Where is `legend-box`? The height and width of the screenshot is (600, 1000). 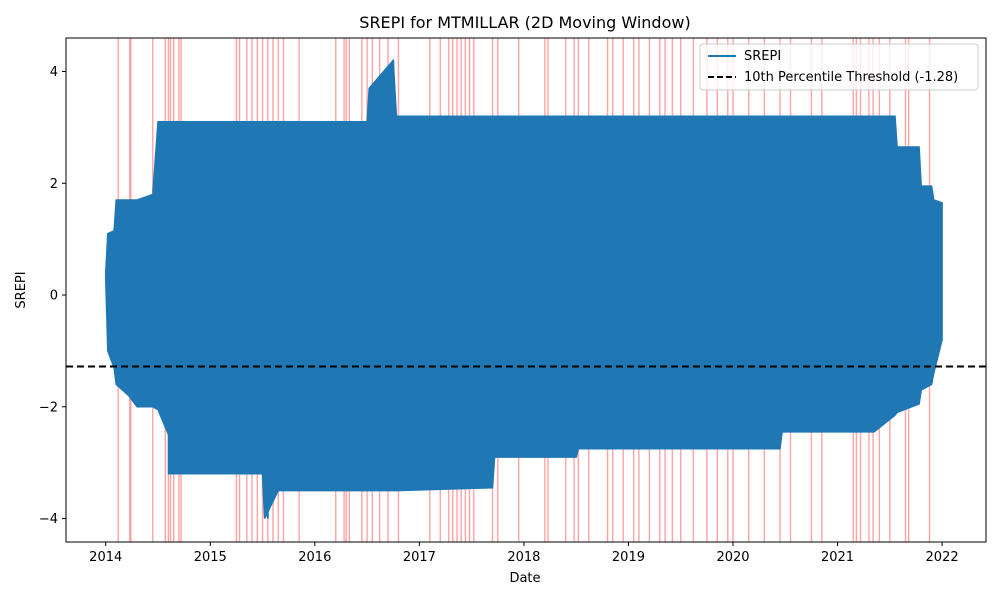
legend-box is located at coordinates (839, 67).